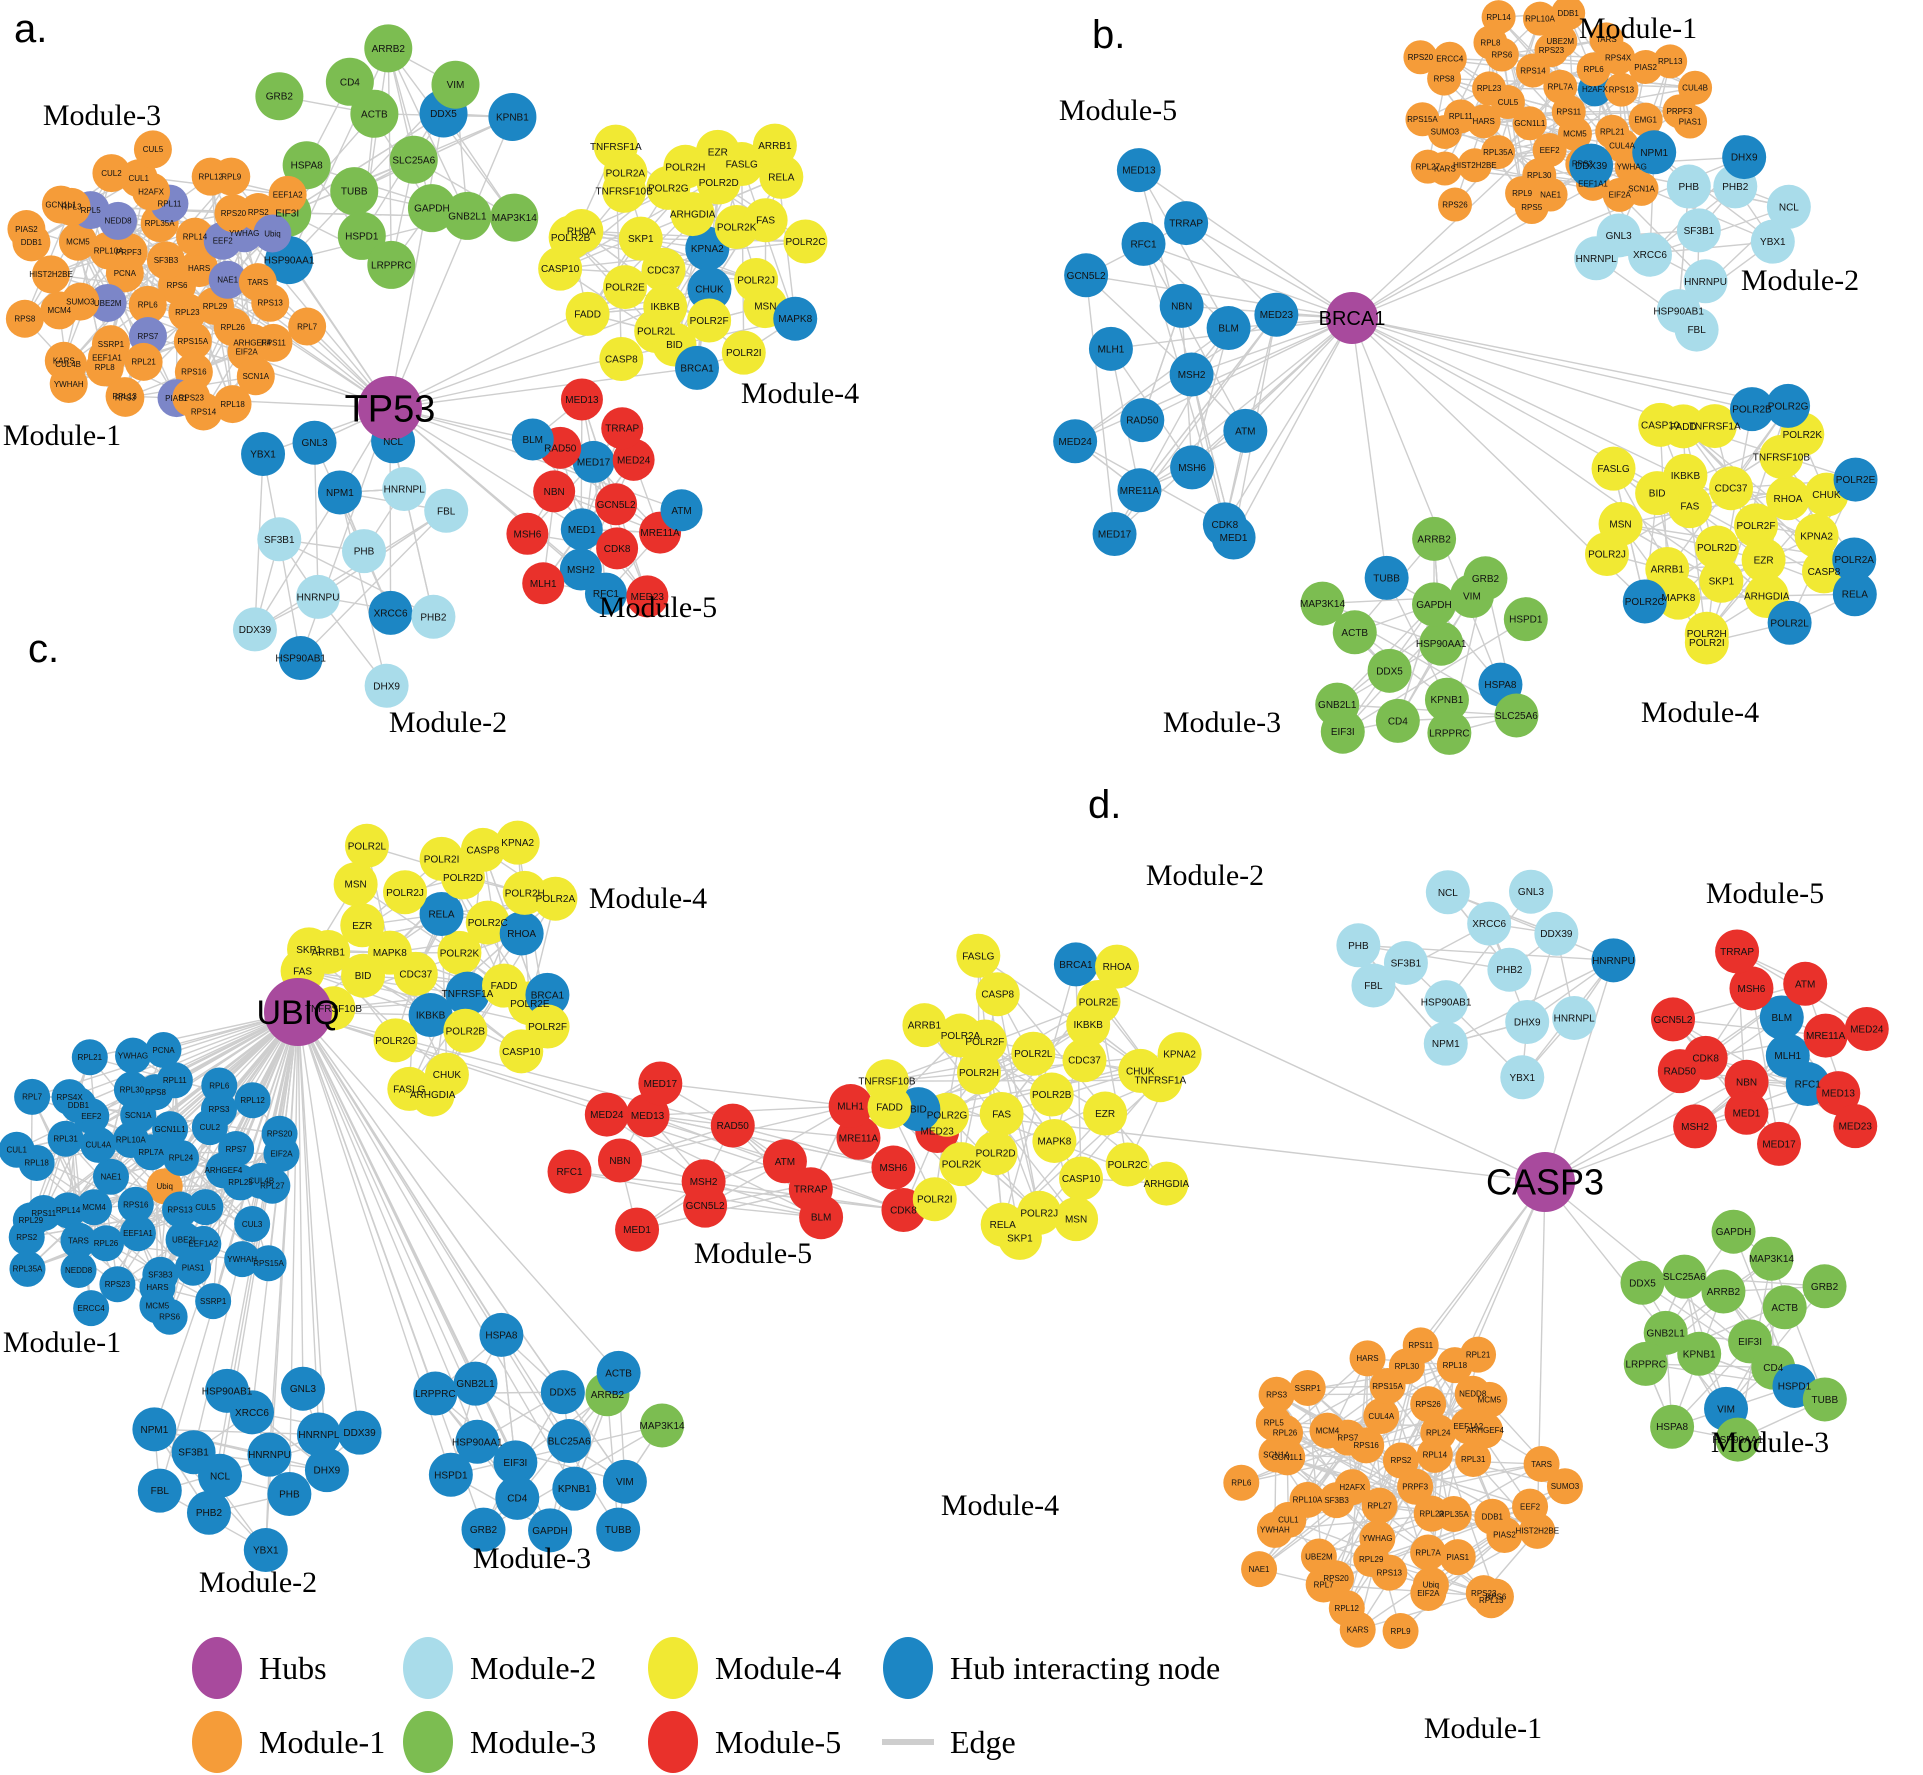 The image size is (1923, 1775). Describe the element at coordinates (660, 1083) in the screenshot. I see `node-MED17` at that location.